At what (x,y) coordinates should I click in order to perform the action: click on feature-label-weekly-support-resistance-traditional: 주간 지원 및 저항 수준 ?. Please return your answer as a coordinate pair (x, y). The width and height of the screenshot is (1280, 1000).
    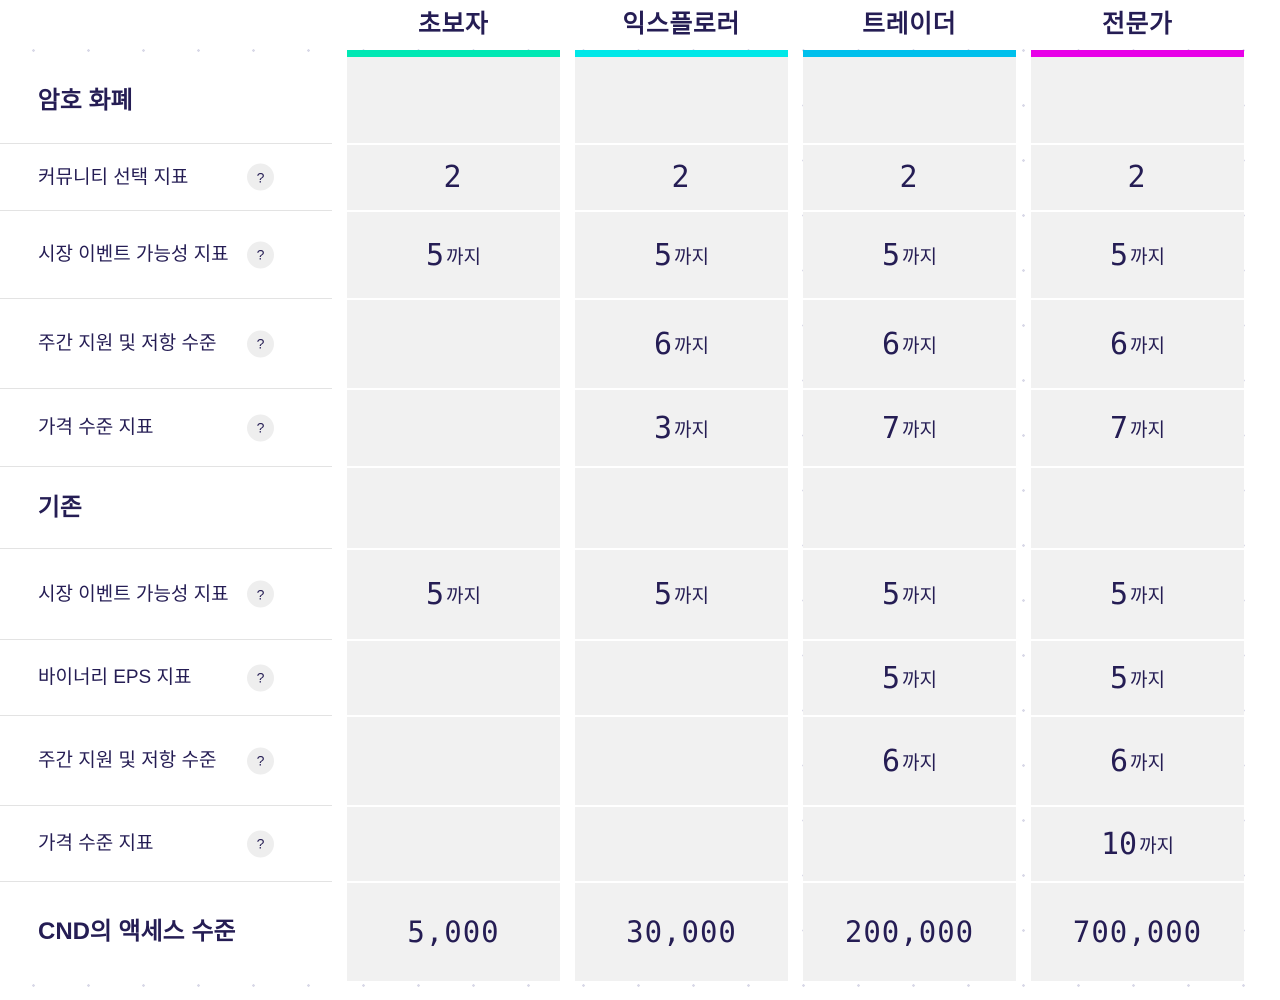
    Looking at the image, I should click on (166, 760).